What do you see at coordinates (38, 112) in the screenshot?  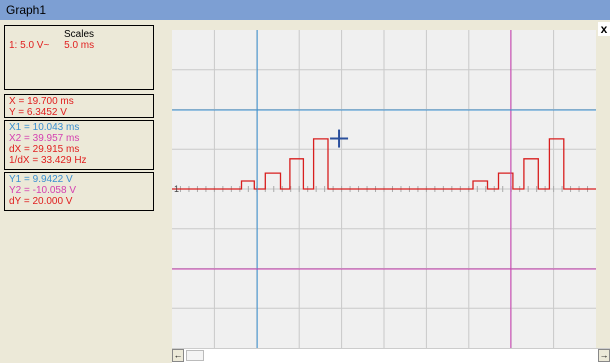 I see `readout-y: Y = 6.3452 V` at bounding box center [38, 112].